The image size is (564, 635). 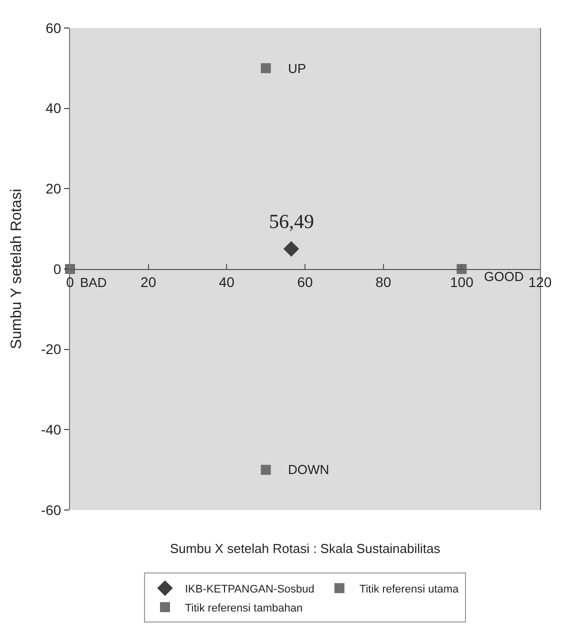 I want to click on y-tick-label: 60, so click(x=54, y=28).